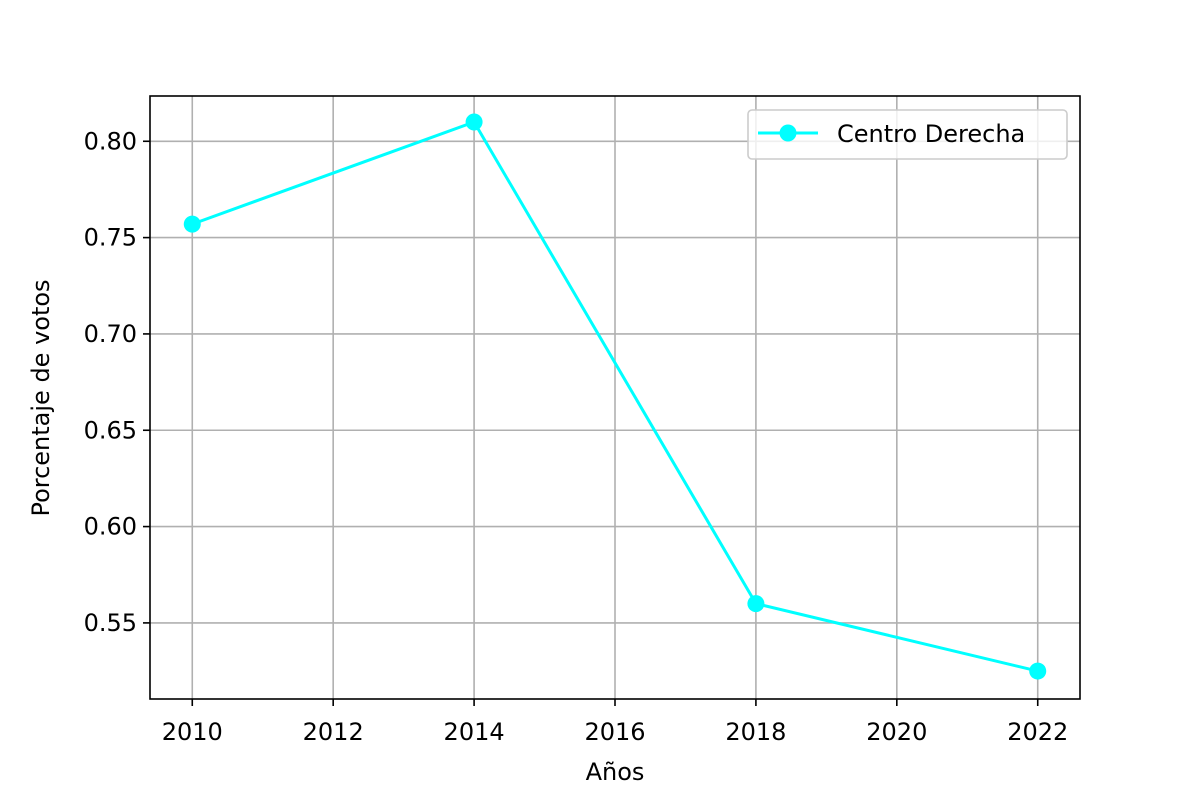 This screenshot has width=1200, height=805. Describe the element at coordinates (614, 732) in the screenshot. I see `x-tick-label: 2016` at that location.